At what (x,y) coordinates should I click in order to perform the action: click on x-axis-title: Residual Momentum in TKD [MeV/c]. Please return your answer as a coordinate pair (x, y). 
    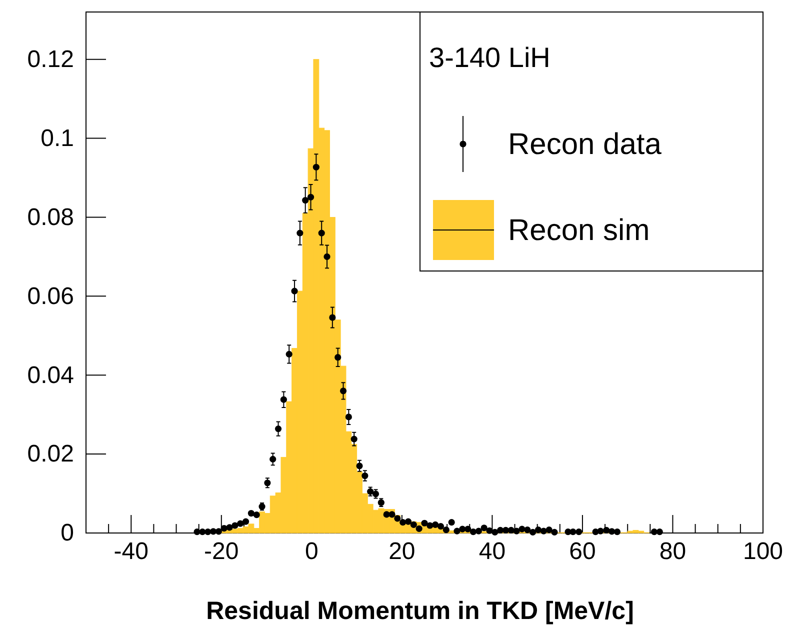
    Looking at the image, I should click on (420, 611).